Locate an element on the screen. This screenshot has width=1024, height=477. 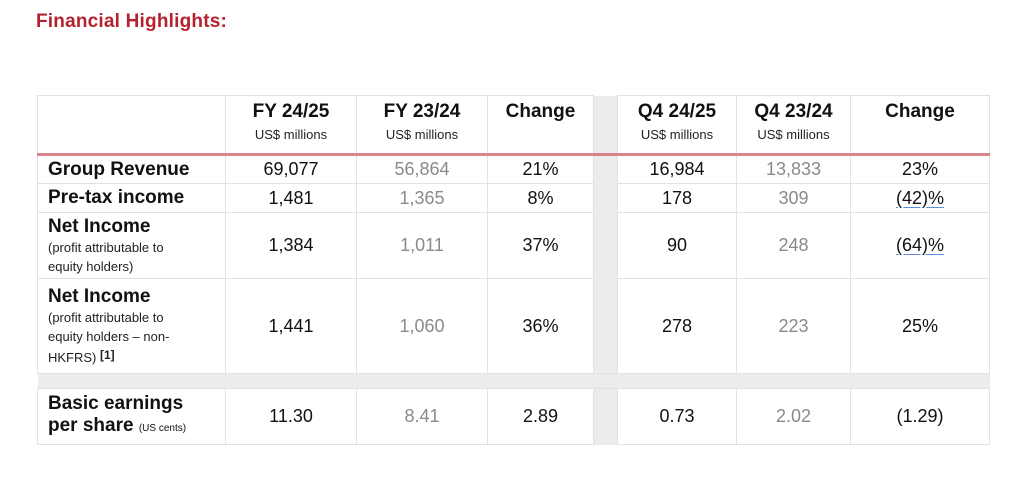
value-cell: 309 is located at coordinates (793, 198).